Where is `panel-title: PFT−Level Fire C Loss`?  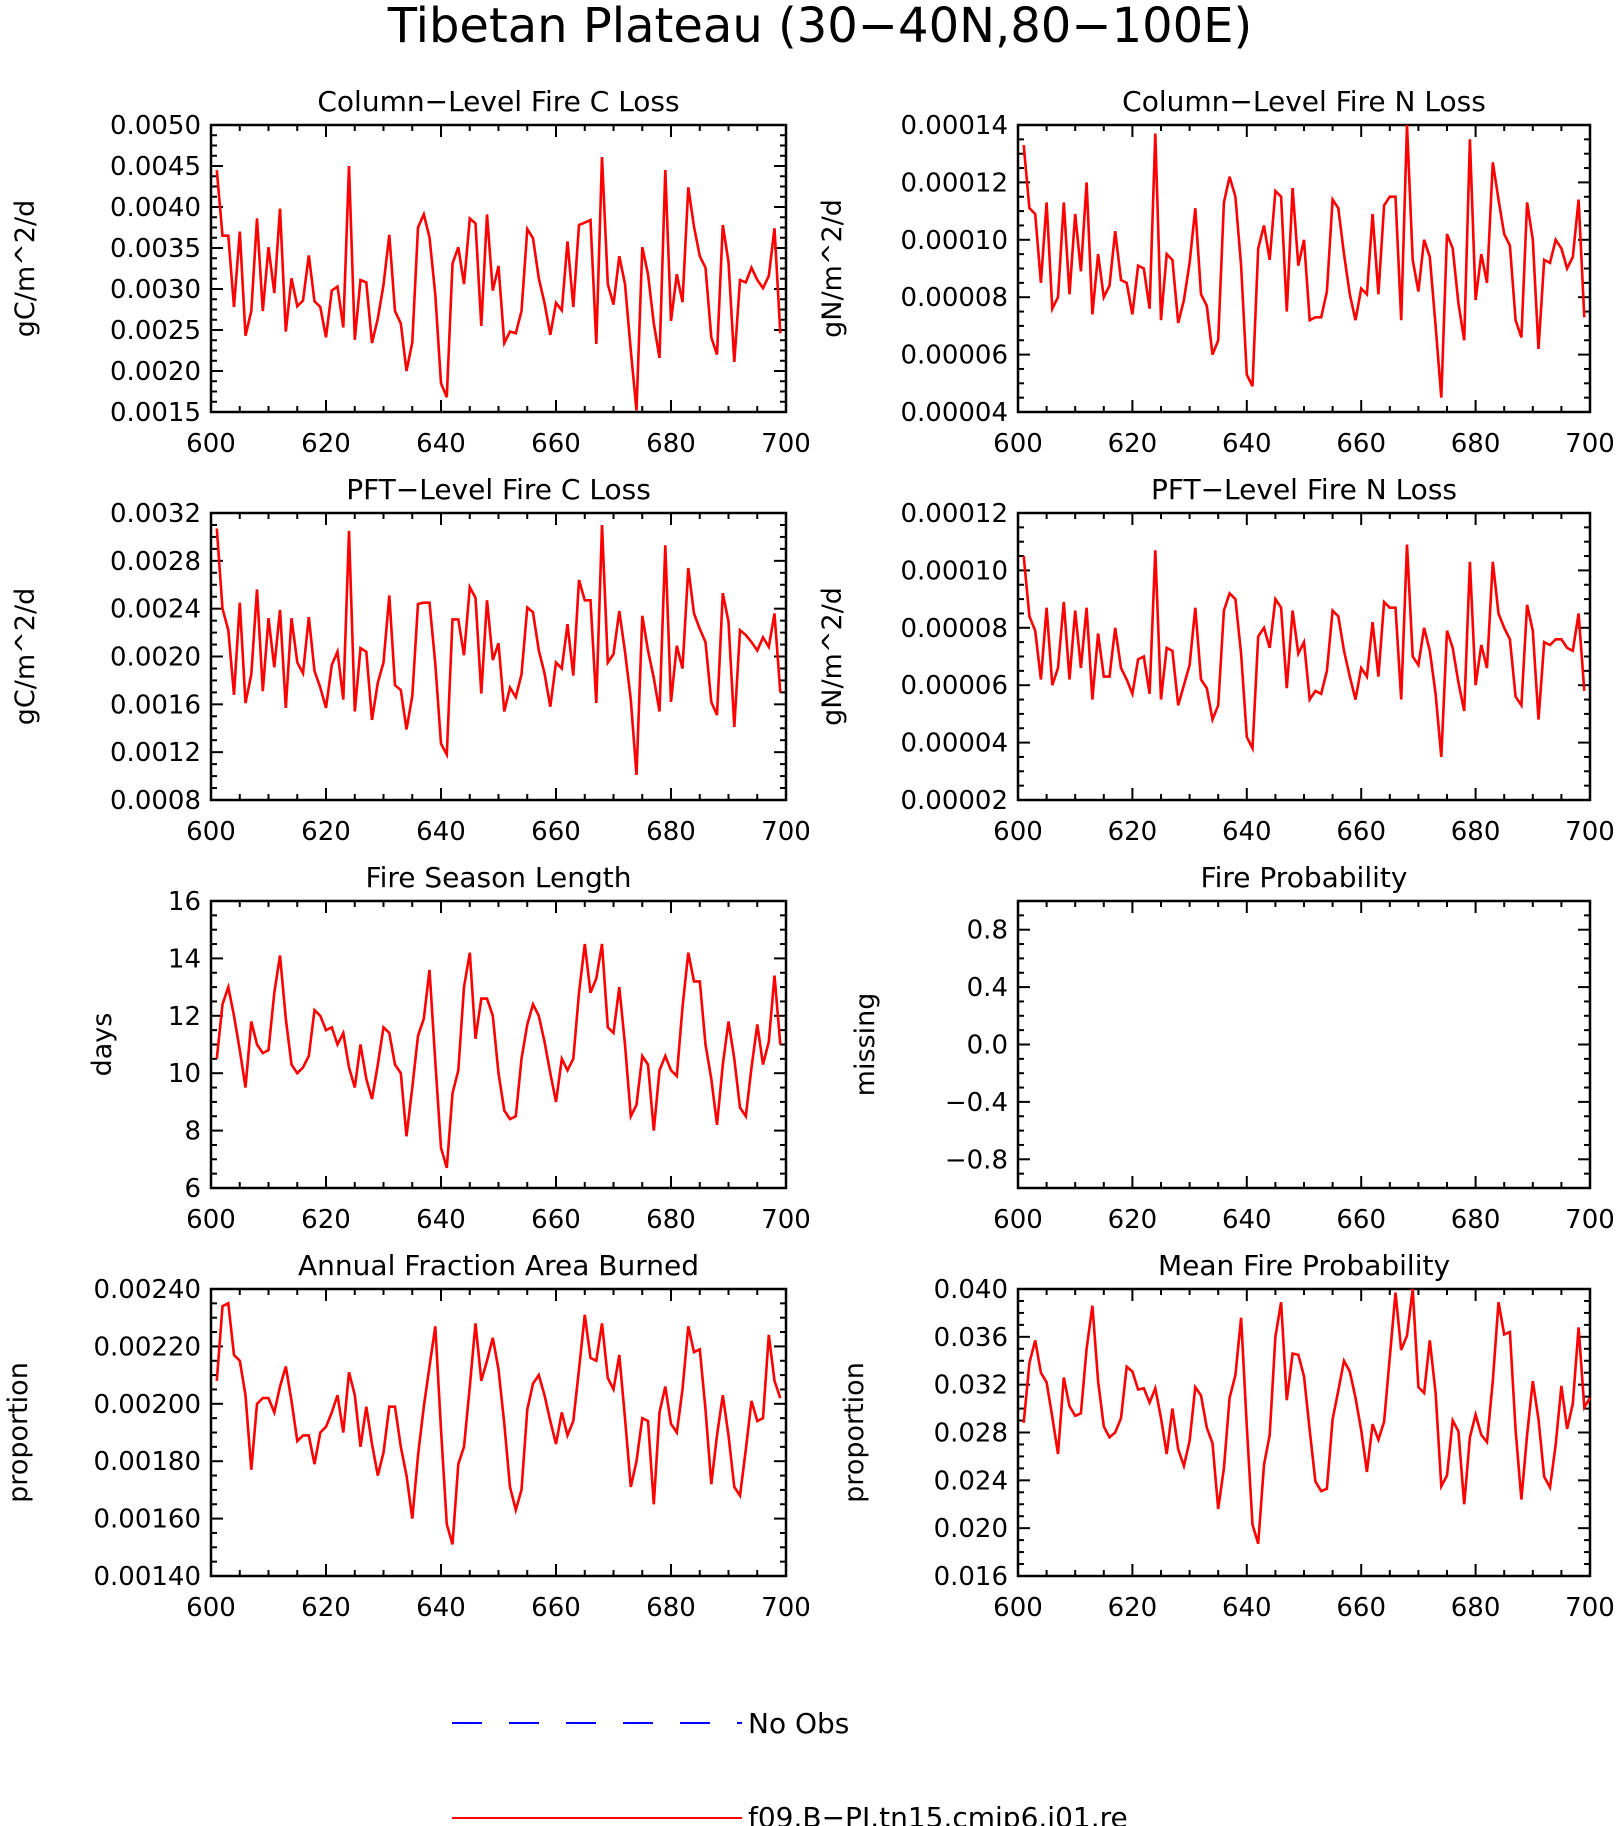 panel-title: PFT−Level Fire C Loss is located at coordinates (498, 489).